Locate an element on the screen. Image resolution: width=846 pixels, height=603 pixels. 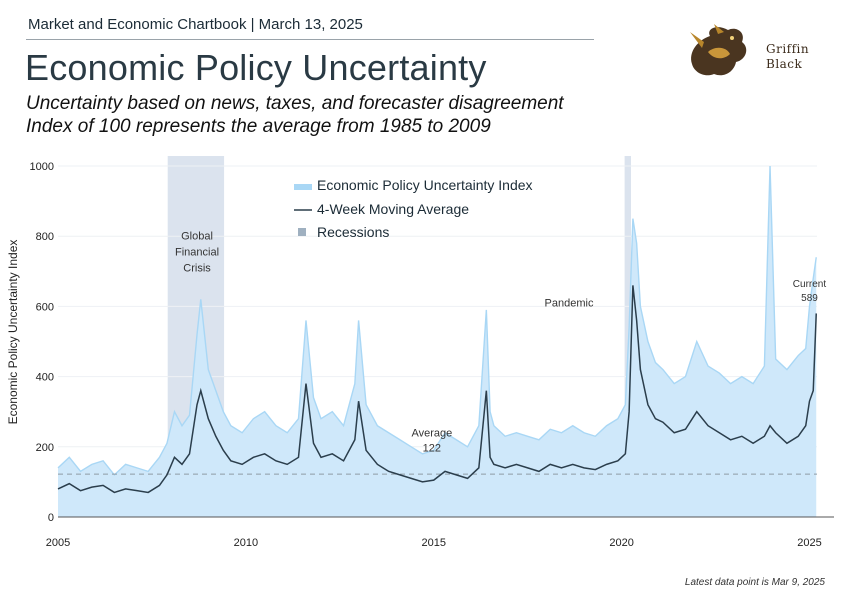
legend-entry-1: Economic Policy Uncertainty Index is located at coordinates (425, 185).